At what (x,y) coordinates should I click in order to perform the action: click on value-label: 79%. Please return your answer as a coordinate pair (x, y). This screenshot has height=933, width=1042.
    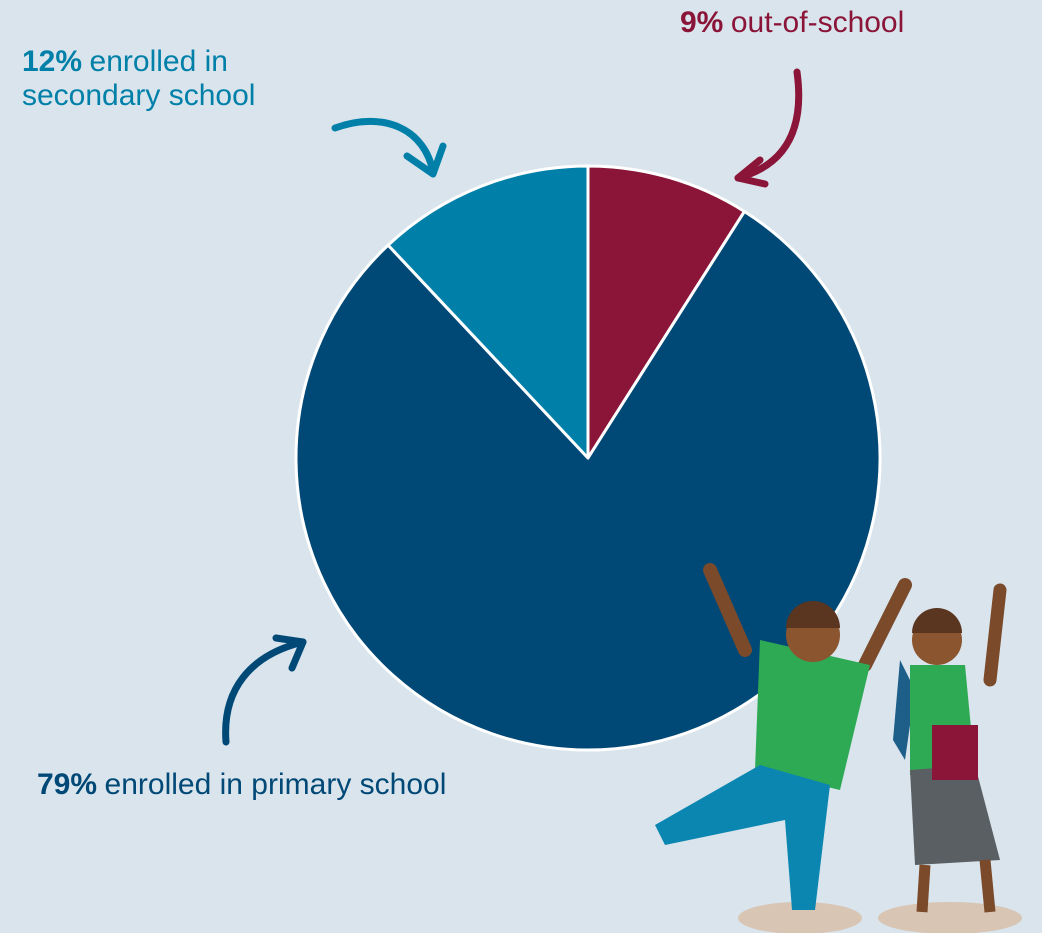
    Looking at the image, I should click on (67, 784).